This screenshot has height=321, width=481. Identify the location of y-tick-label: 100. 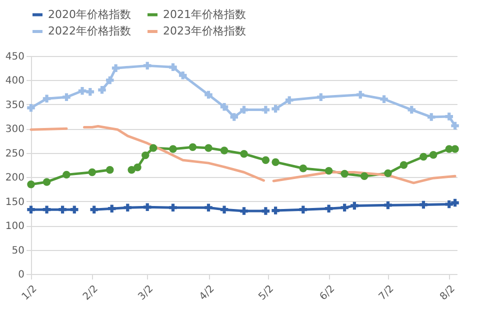
(14, 226).